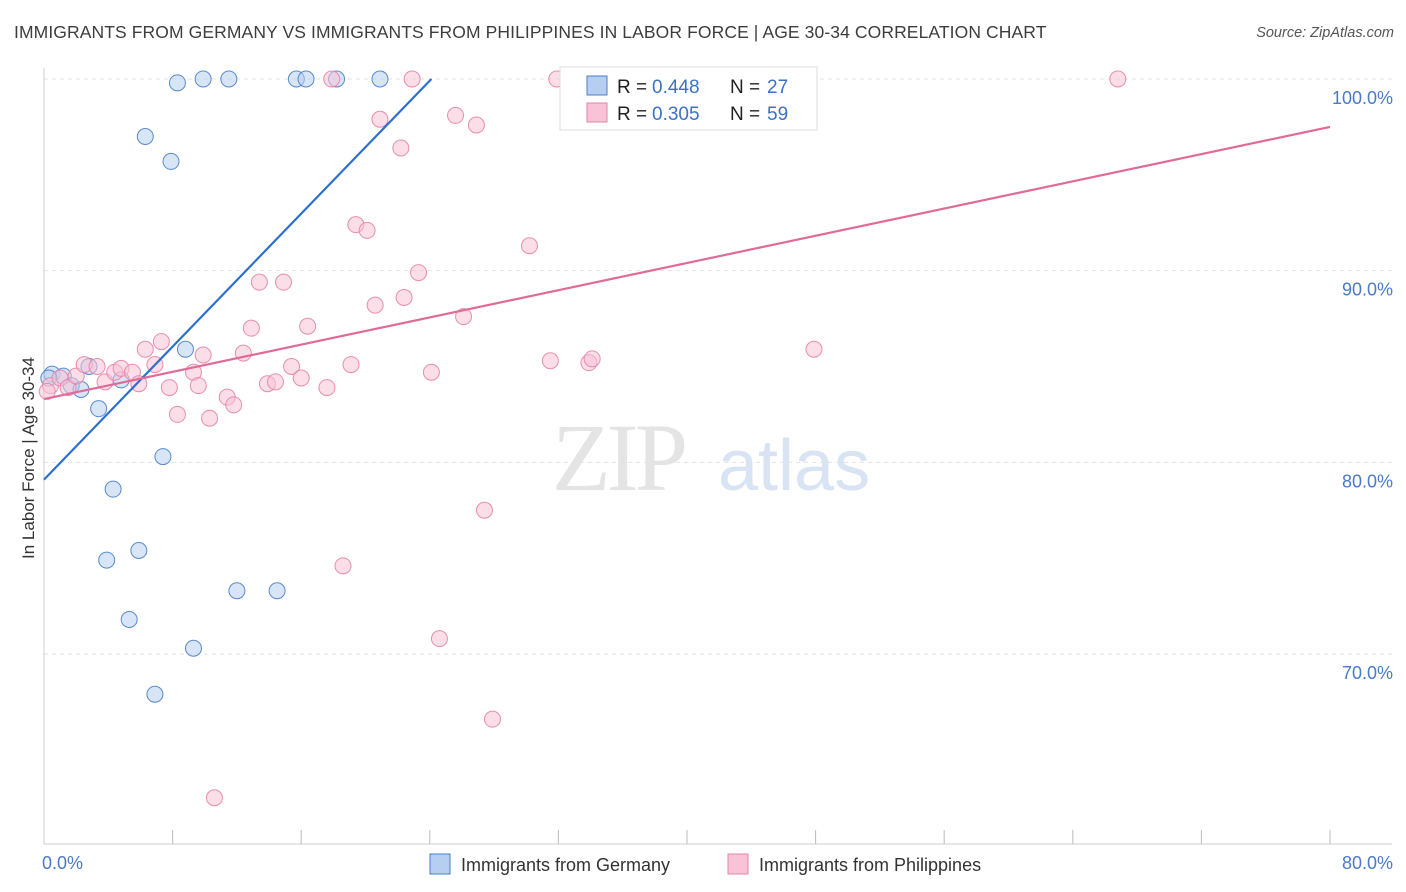 Image resolution: width=1406 pixels, height=892 pixels. What do you see at coordinates (632, 114) in the screenshot?
I see `legend-r-label-philippines: R =` at bounding box center [632, 114].